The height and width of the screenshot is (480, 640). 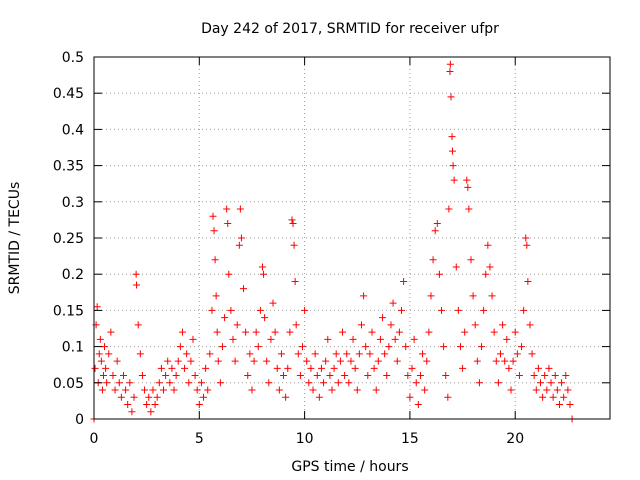 What do you see at coordinates (15, 238) in the screenshot?
I see `y-axis-title: SRMTID / TECUs` at bounding box center [15, 238].